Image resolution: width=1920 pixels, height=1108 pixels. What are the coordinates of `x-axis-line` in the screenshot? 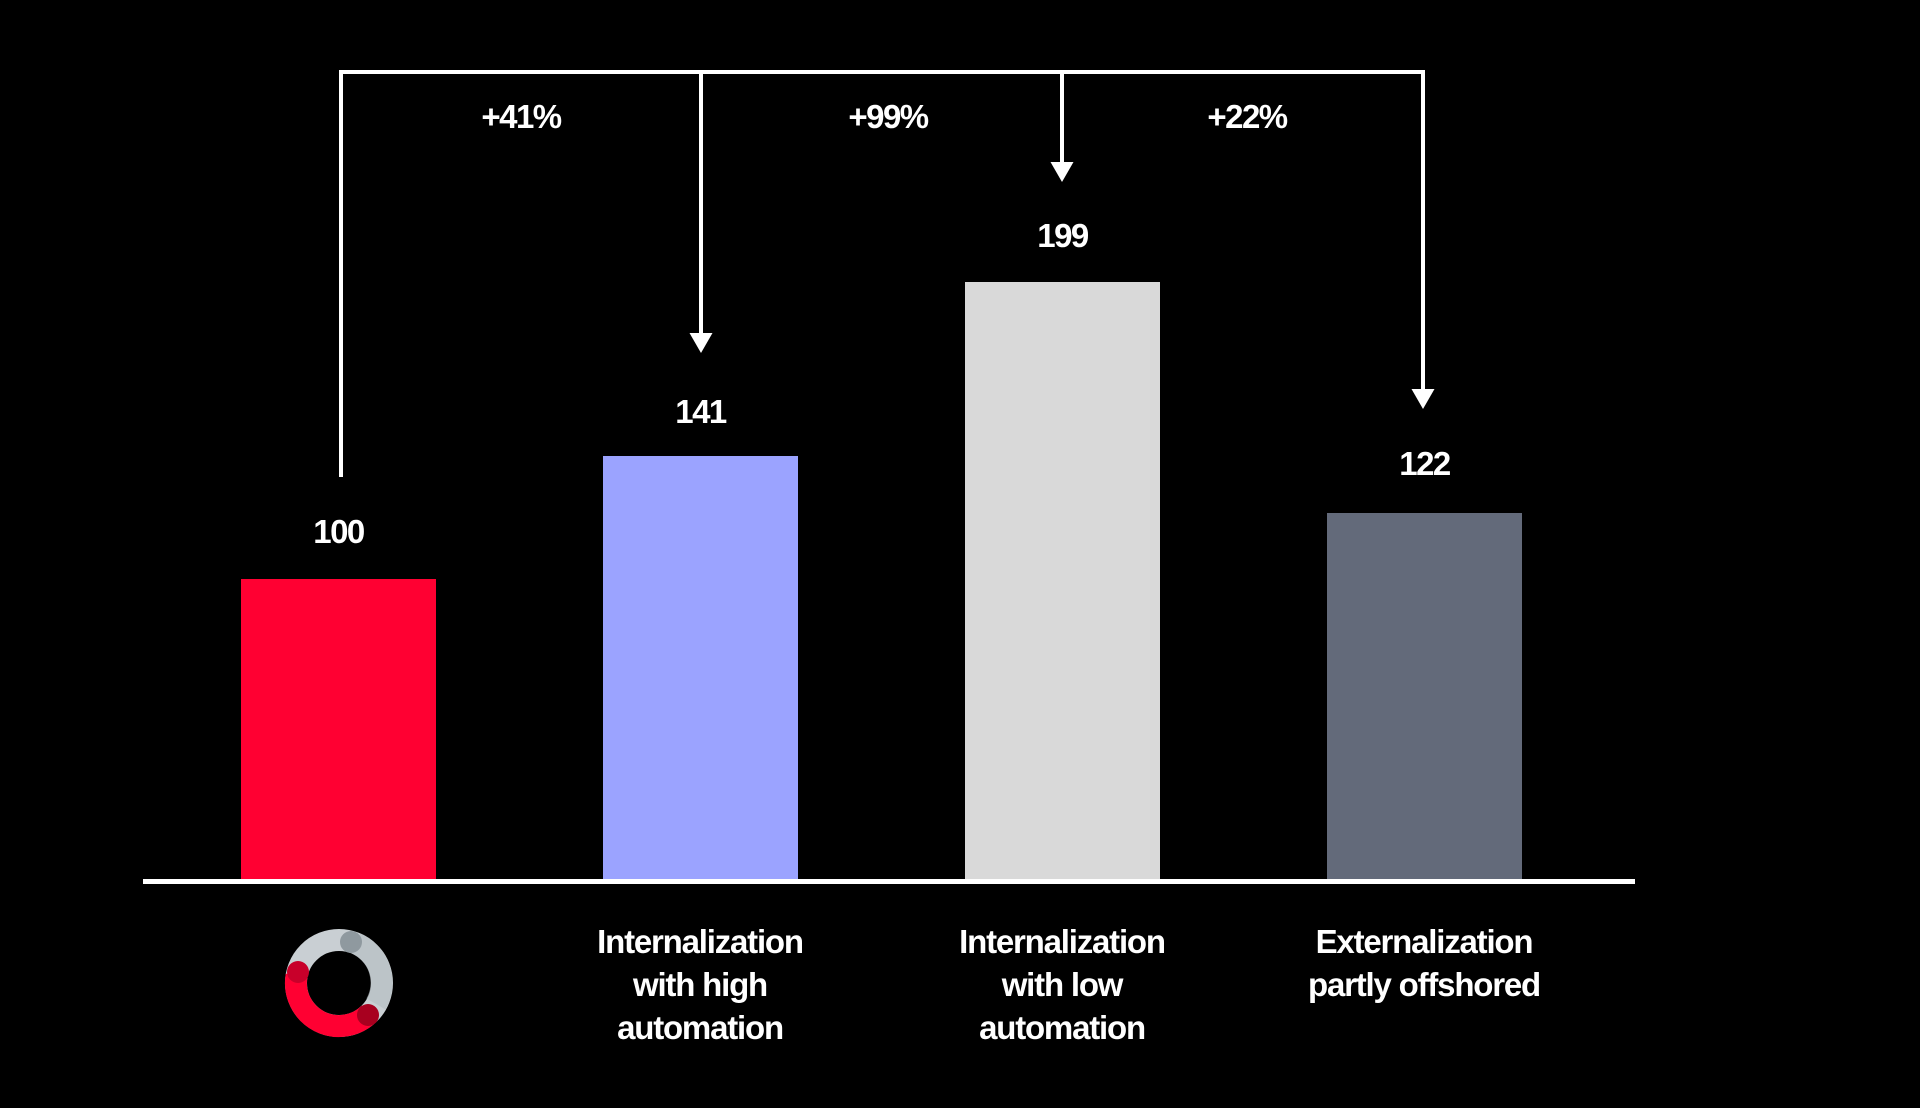 It's located at (889, 881).